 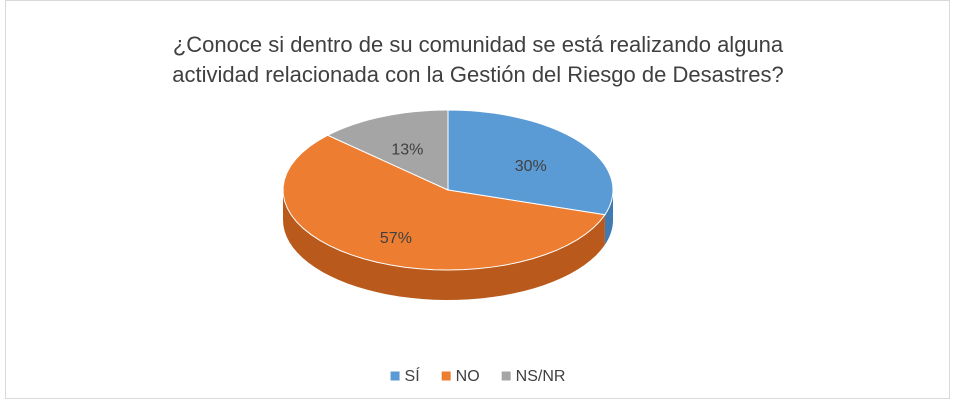 I want to click on legend-label: SÍ, so click(x=413, y=375).